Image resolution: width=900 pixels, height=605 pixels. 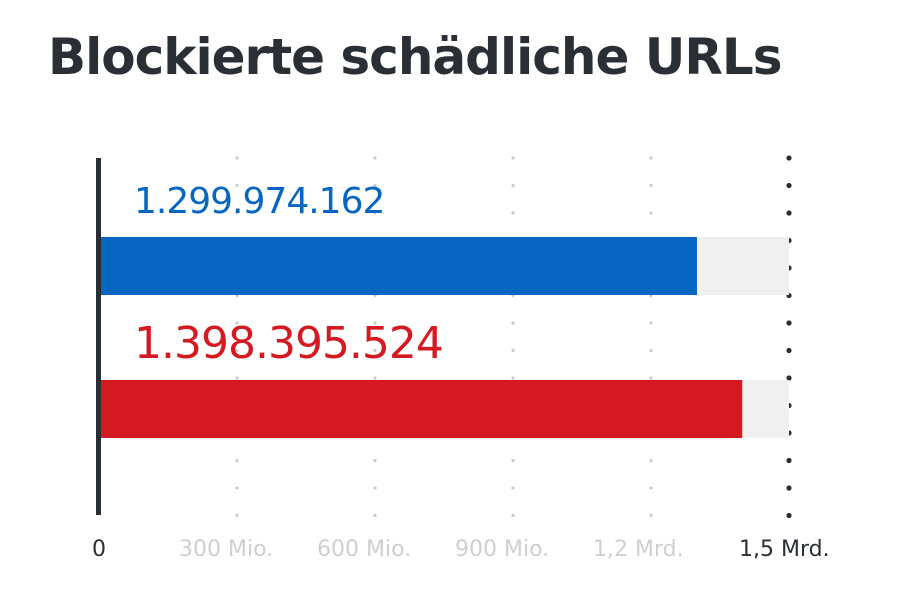 I want to click on chart-title: Blockierte schädliche URLs, so click(x=415, y=57).